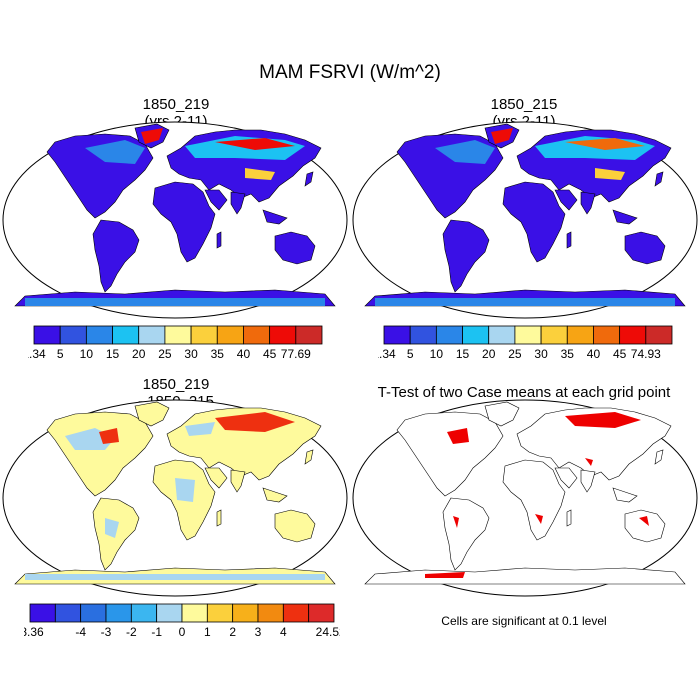 The width and height of the screenshot is (700, 700). Describe the element at coordinates (524, 104) in the screenshot. I see `panel-2-title-line1: 1850_215` at that location.